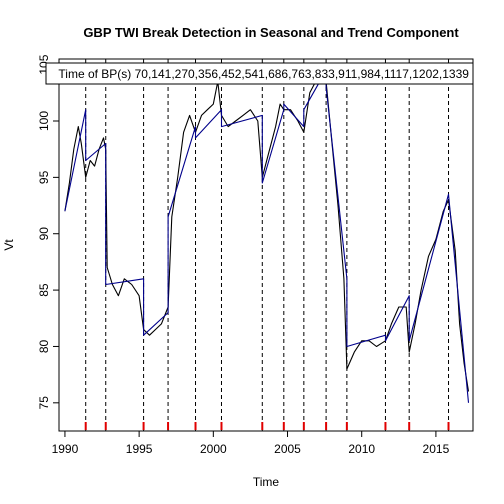 This screenshot has height=504, width=504. Describe the element at coordinates (266, 482) in the screenshot. I see `x-axis-label: Time` at that location.